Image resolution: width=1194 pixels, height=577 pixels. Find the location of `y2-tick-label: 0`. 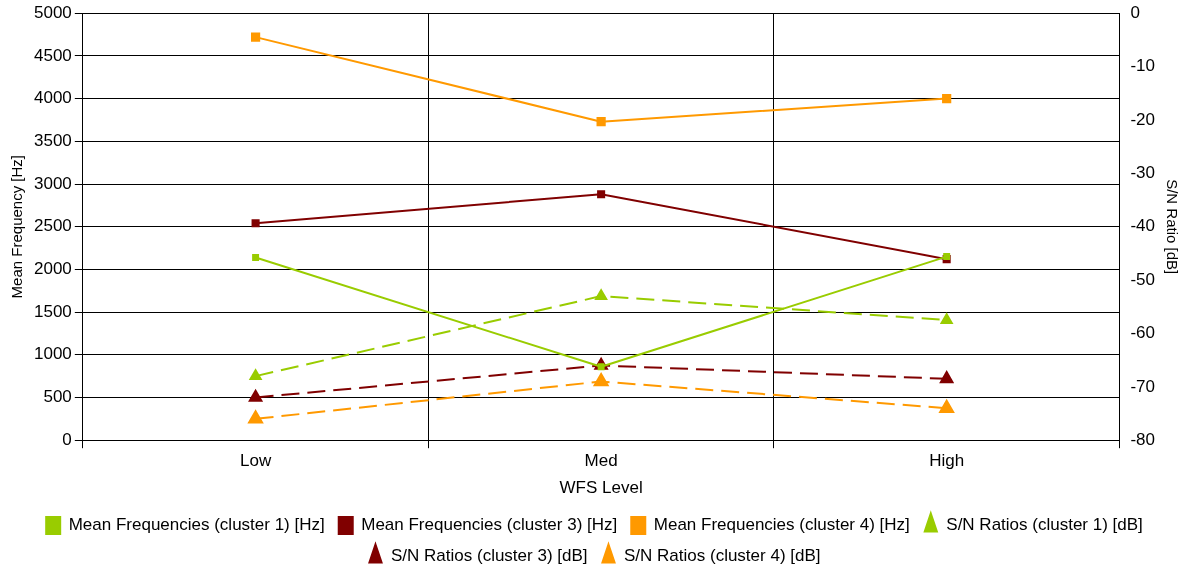

y2-tick-label: 0 is located at coordinates (1135, 12).